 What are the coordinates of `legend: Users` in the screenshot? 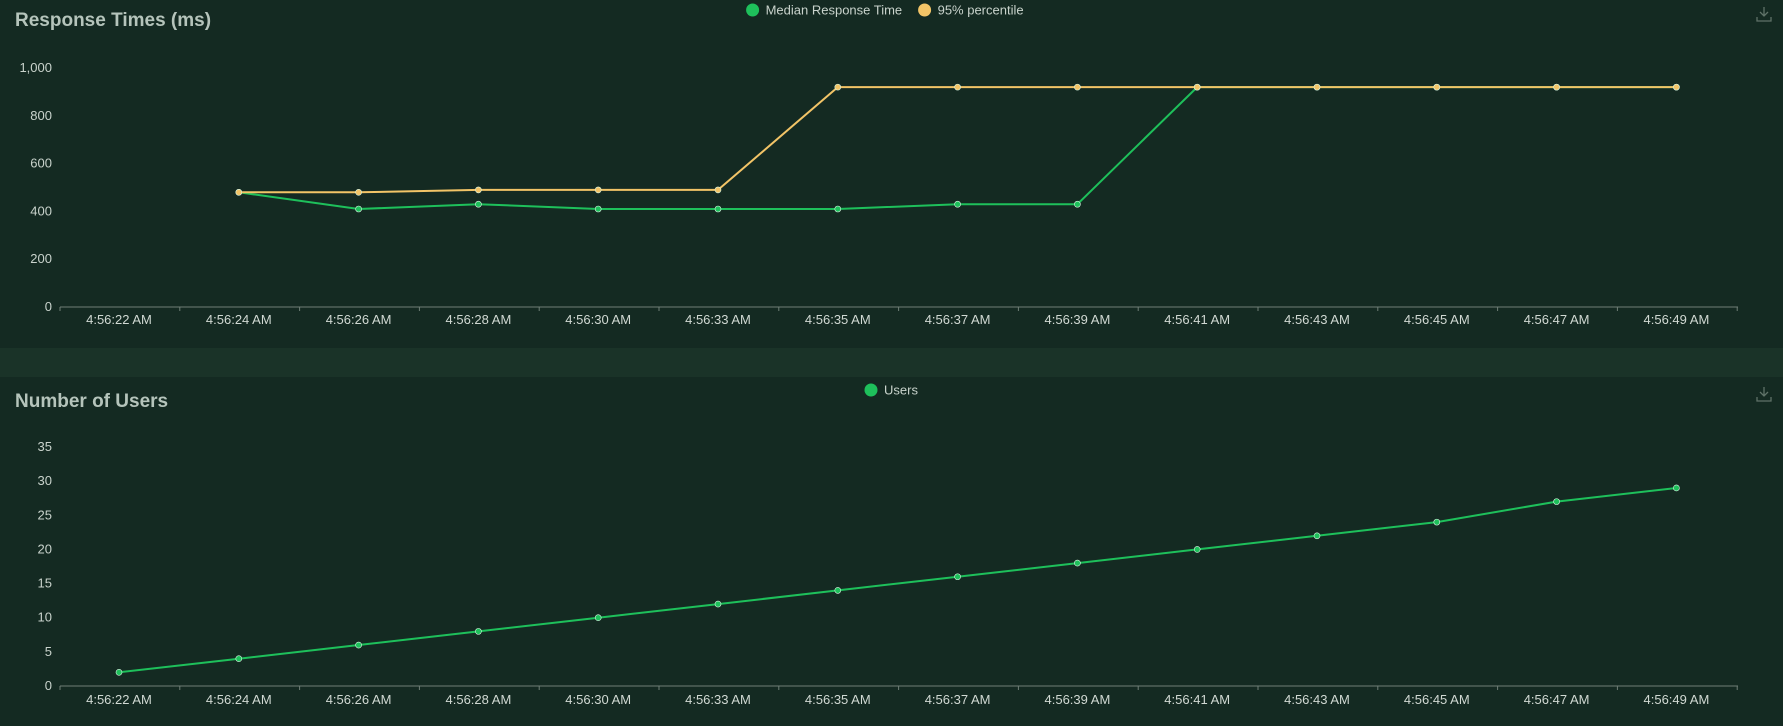 It's located at (892, 390).